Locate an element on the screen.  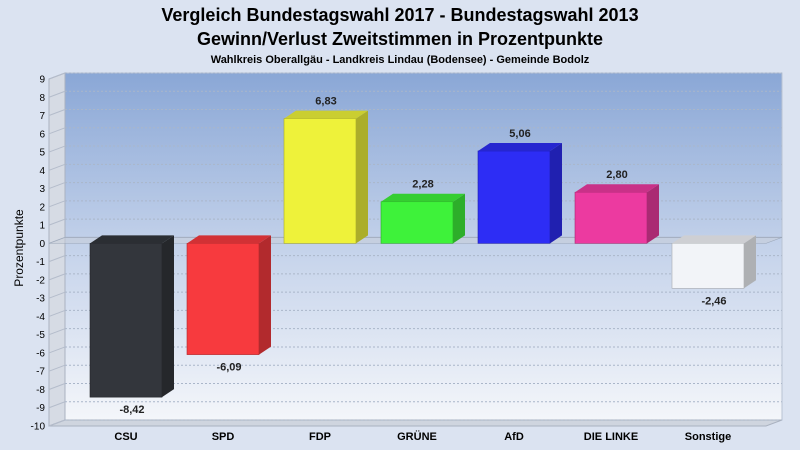
data-label: 6,83 is located at coordinates (325, 102).